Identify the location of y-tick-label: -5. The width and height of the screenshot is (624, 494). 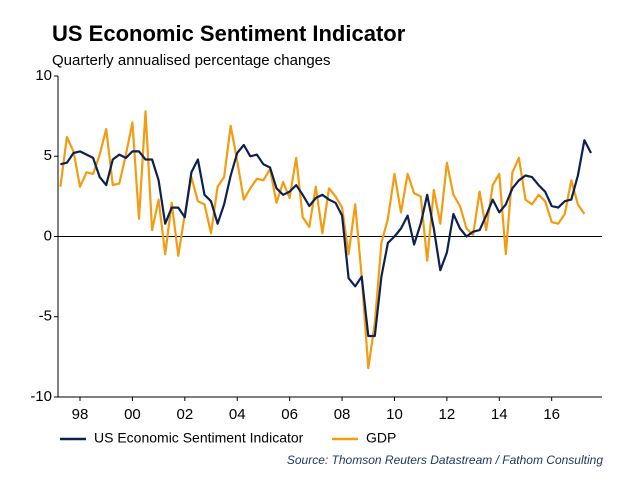
(45, 316).